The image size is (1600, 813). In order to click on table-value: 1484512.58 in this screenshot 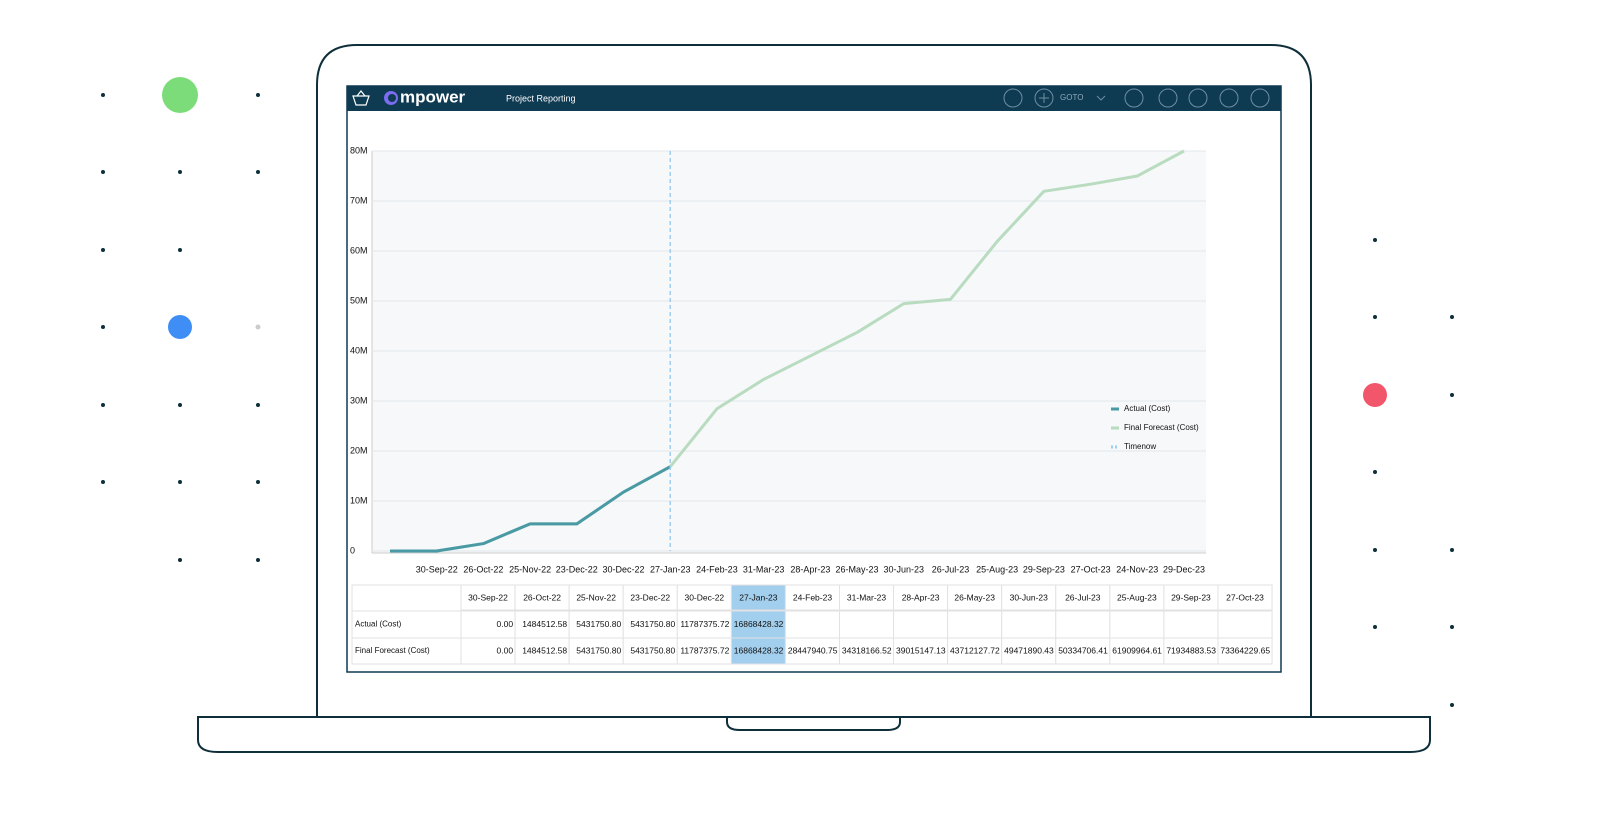, I will do `click(544, 650)`.